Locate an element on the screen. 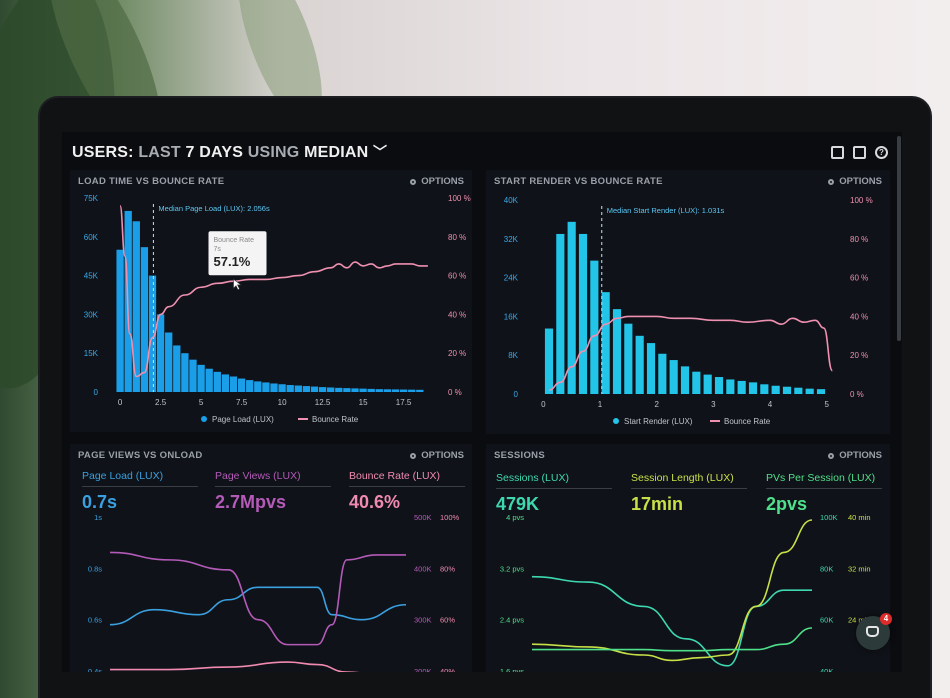 The height and width of the screenshot is (698, 950). y2-tick-label: 0 % is located at coordinates (455, 392).